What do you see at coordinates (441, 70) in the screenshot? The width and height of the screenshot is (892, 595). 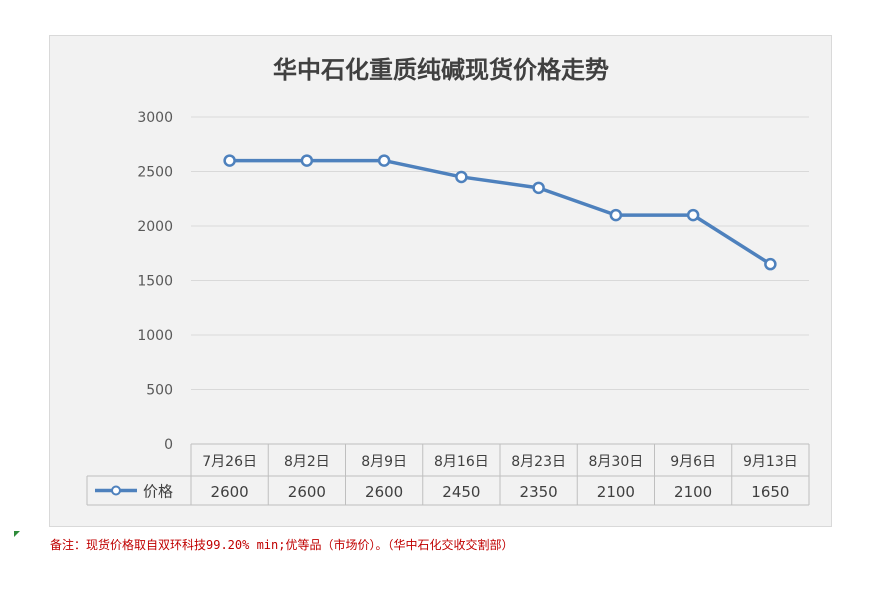 I see `chart-title: 华中石化重质纯碱现货价格走势` at bounding box center [441, 70].